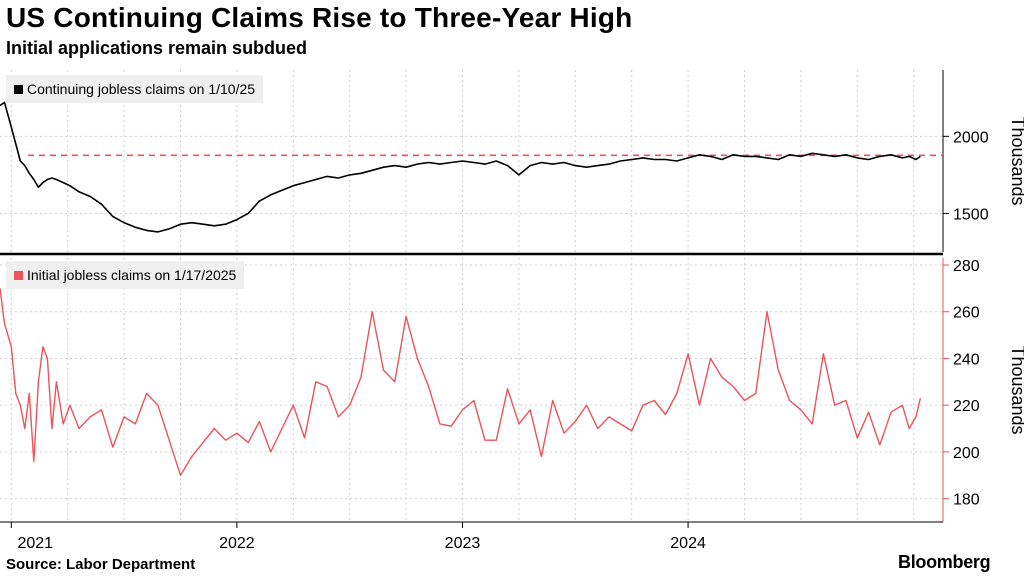  I want to click on y-tick-label-initial: 240, so click(966, 359).